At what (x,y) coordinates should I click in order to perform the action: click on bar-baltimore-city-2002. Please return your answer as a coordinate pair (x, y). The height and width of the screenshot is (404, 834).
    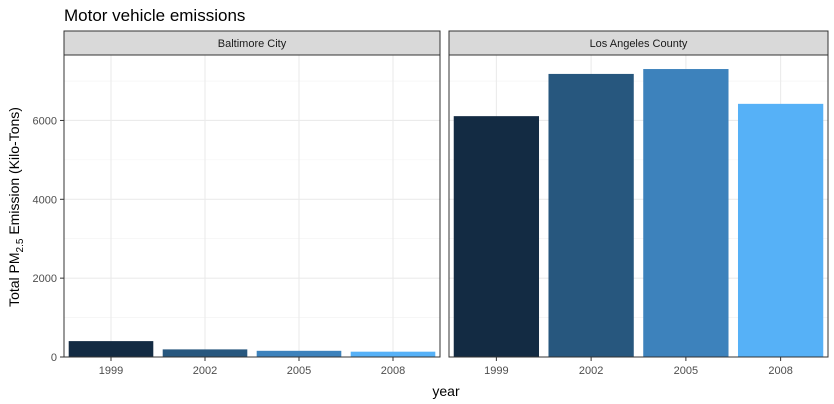
    Looking at the image, I should click on (205, 353).